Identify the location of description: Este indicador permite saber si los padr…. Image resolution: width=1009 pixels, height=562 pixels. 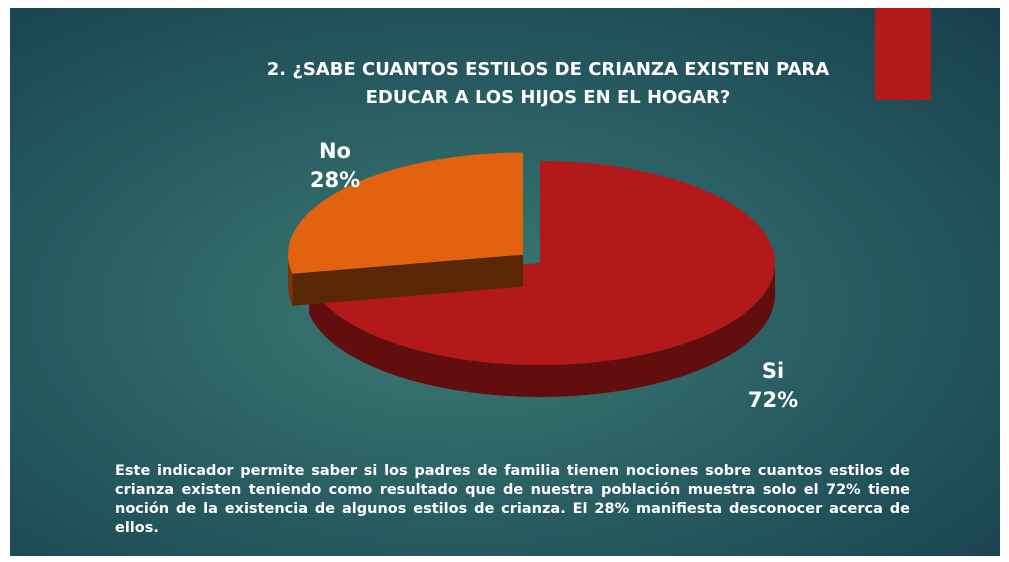
(512, 499).